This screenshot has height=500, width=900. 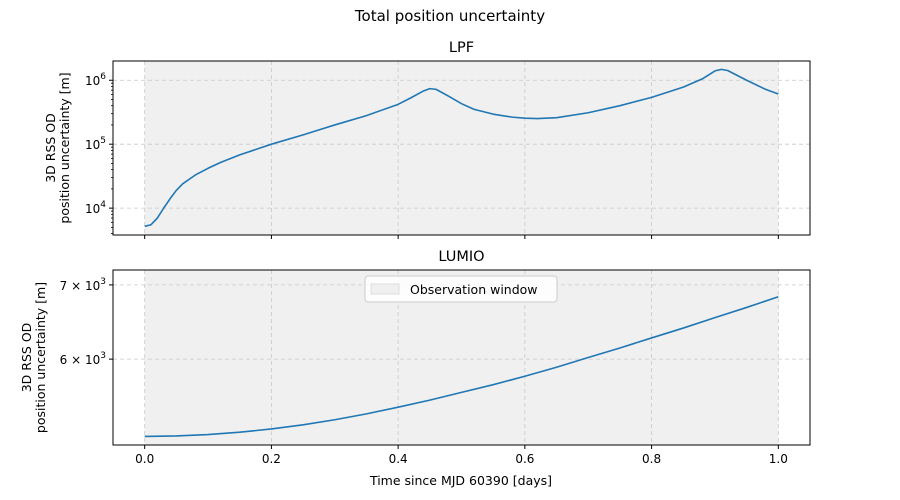 I want to click on lumio-y-tick-label: 6 × 10³, so click(x=83, y=359).